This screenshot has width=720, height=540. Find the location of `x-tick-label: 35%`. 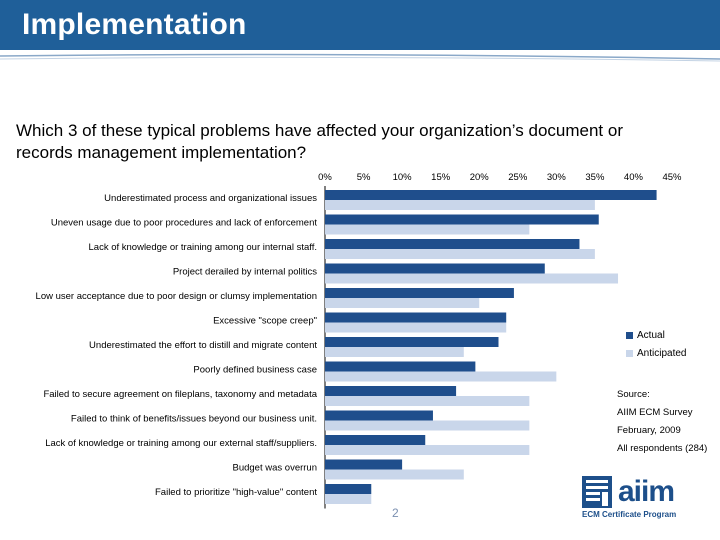

x-tick-label: 35% is located at coordinates (595, 177).